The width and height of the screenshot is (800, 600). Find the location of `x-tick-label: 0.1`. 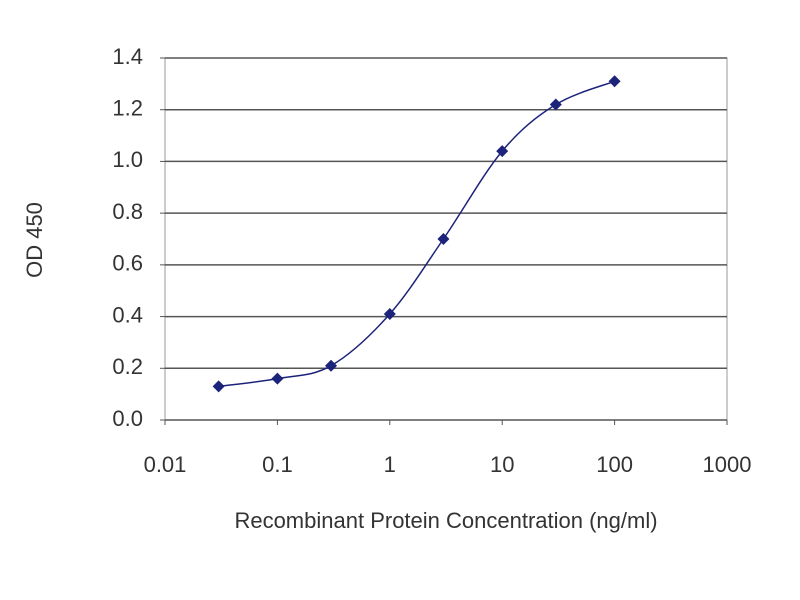

x-tick-label: 0.1 is located at coordinates (277, 464).